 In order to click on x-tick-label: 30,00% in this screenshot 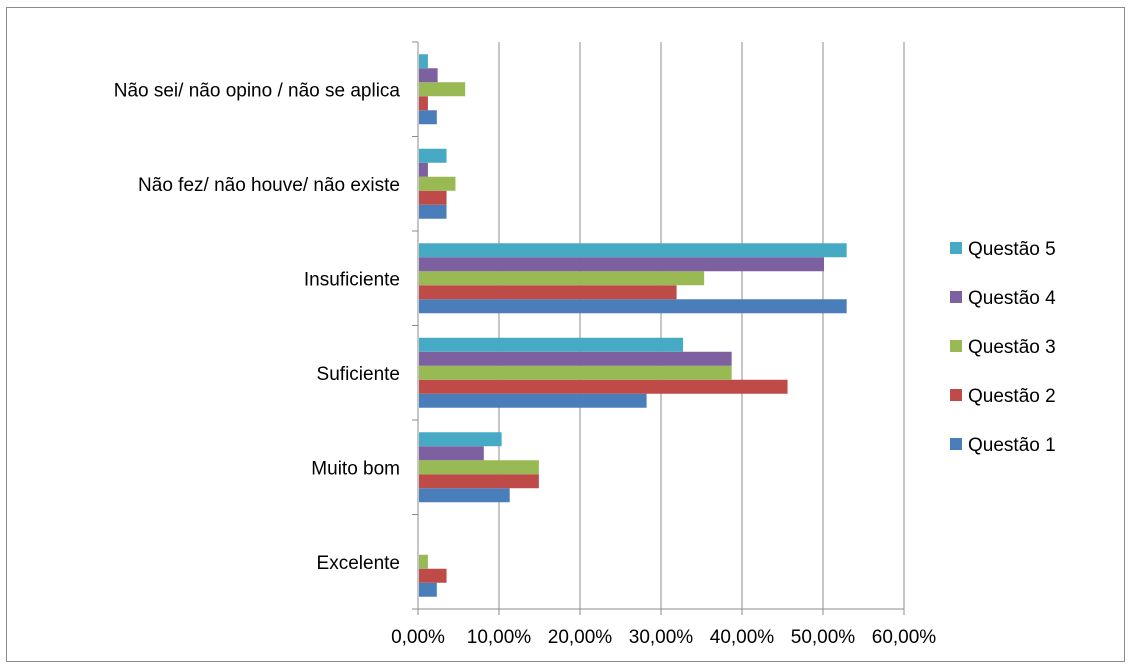, I will do `click(661, 637)`.